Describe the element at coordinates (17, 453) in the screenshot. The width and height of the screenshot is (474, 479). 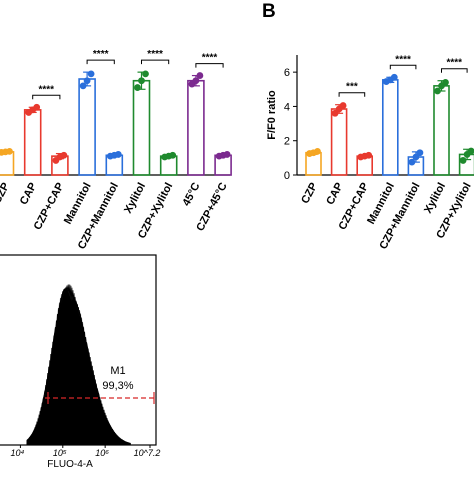
I see `x-tick-label: 10⁴` at that location.